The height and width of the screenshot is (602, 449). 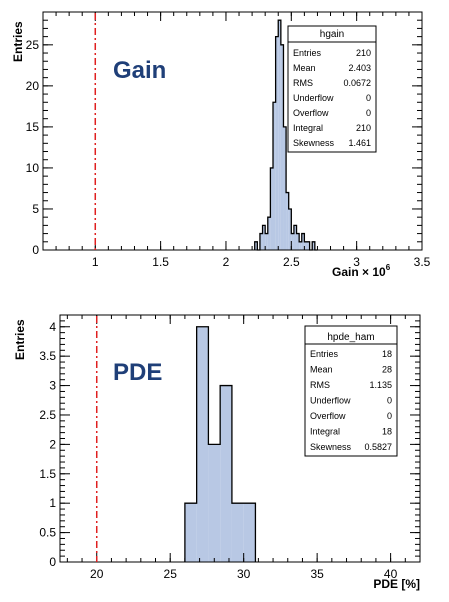 I want to click on gain-stats-frame, so click(x=332, y=89).